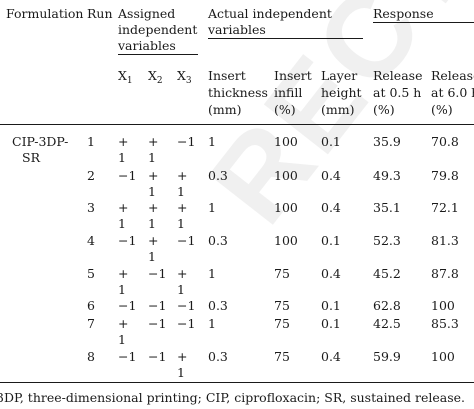 This screenshot has width=474, height=409. Describe the element at coordinates (387, 240) in the screenshot. I see `cell-release-05: 52.3` at that location.